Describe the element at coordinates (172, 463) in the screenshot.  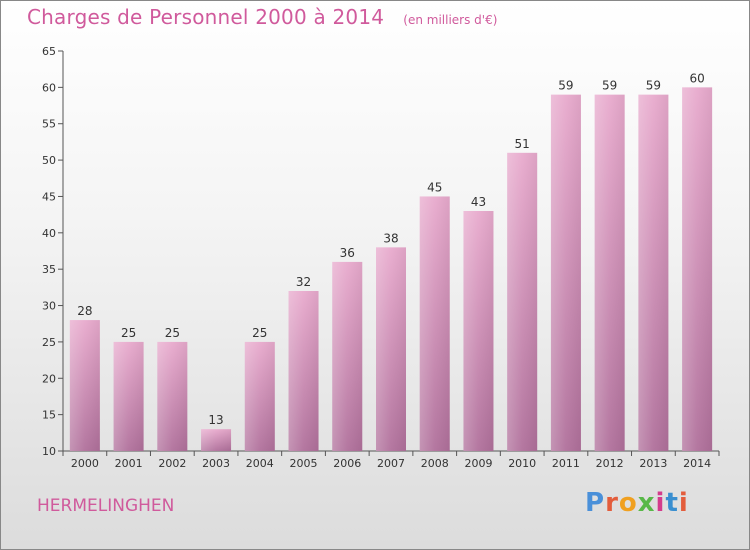
I see `x-tick-label: 2002` at that location.